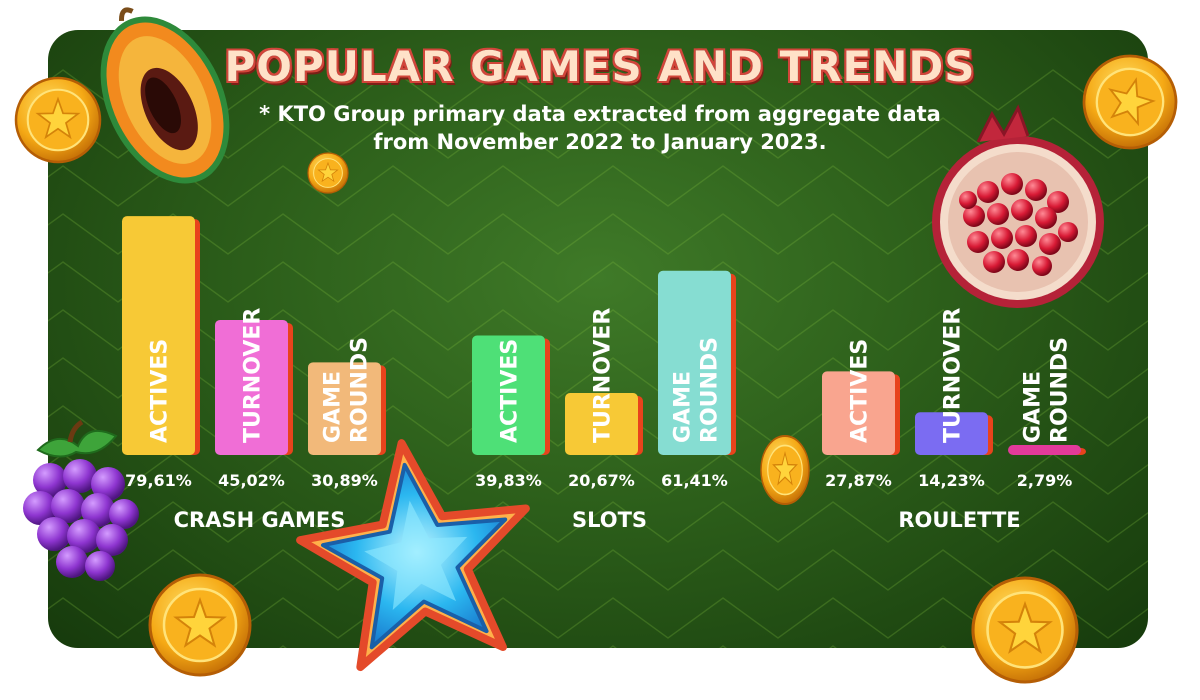  I want to click on value-label: 30,89%, so click(344, 480).